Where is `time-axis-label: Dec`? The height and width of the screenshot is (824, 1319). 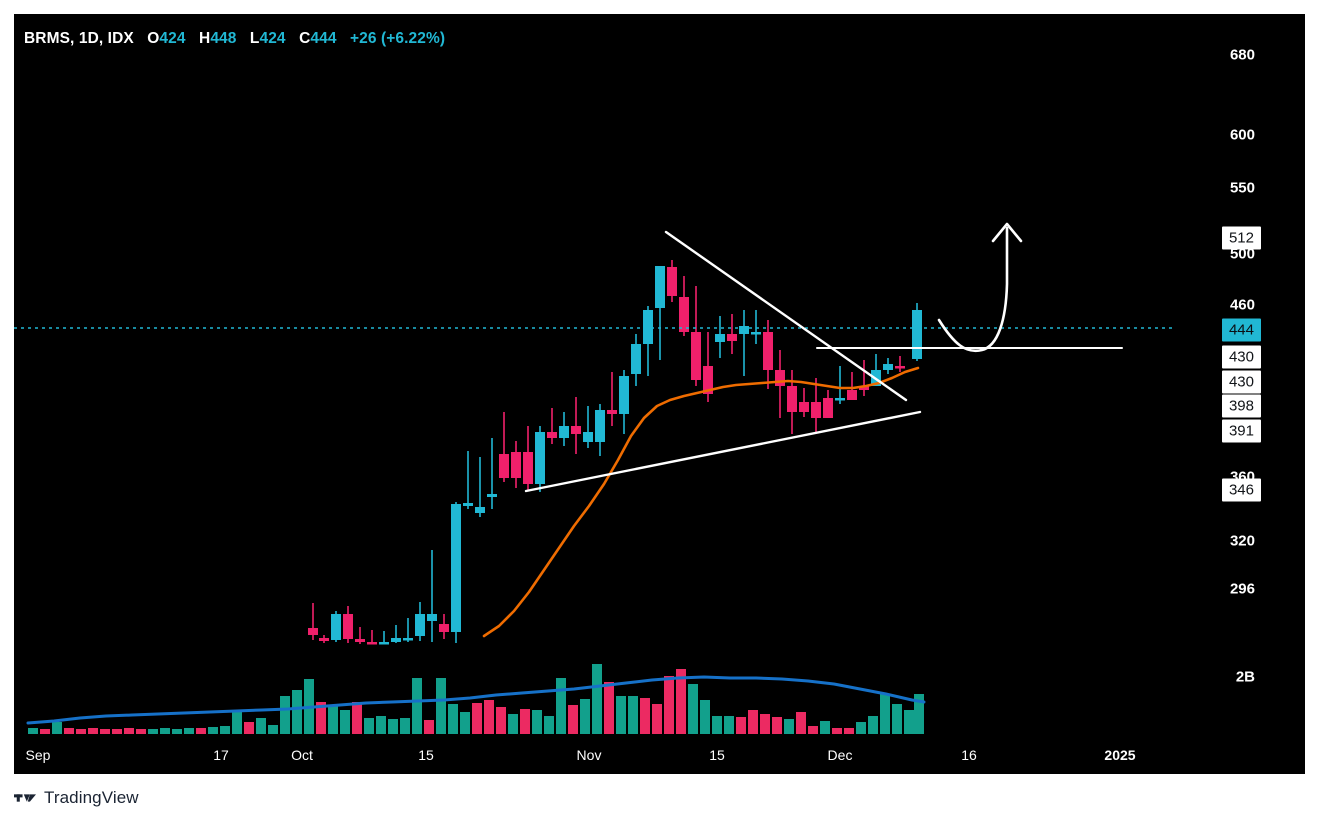 time-axis-label: Dec is located at coordinates (840, 755).